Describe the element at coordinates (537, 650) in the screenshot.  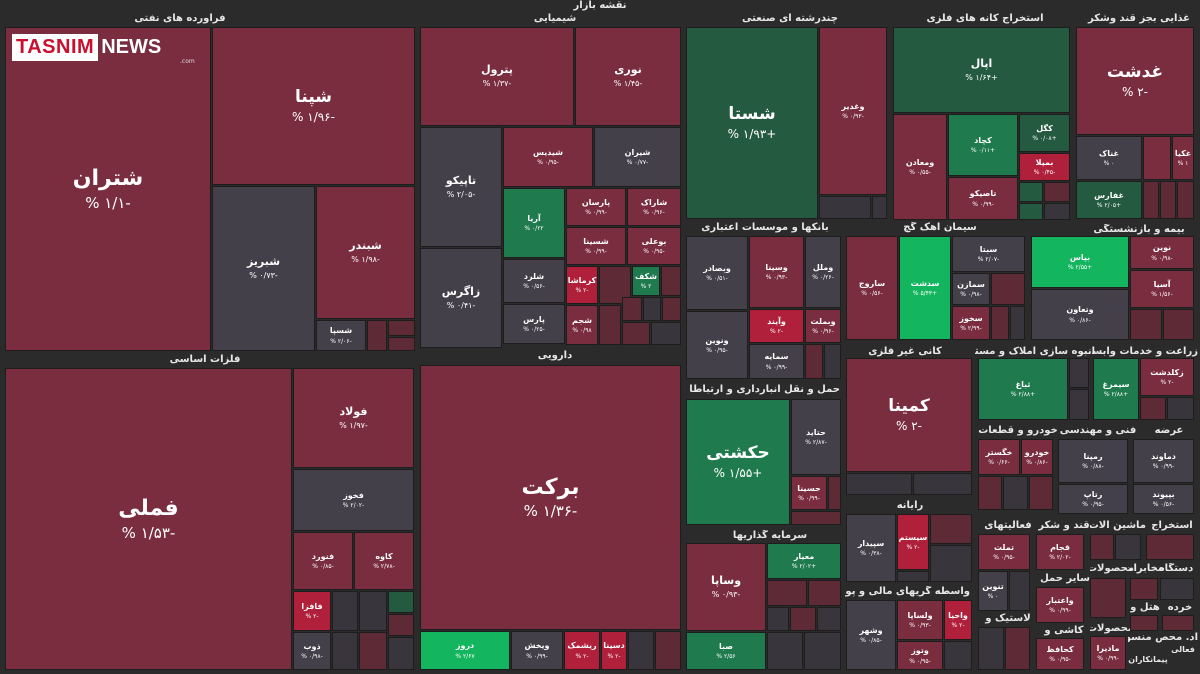
I see `tile-vikhesh: ویخش % ۰/۹۹-` at that location.